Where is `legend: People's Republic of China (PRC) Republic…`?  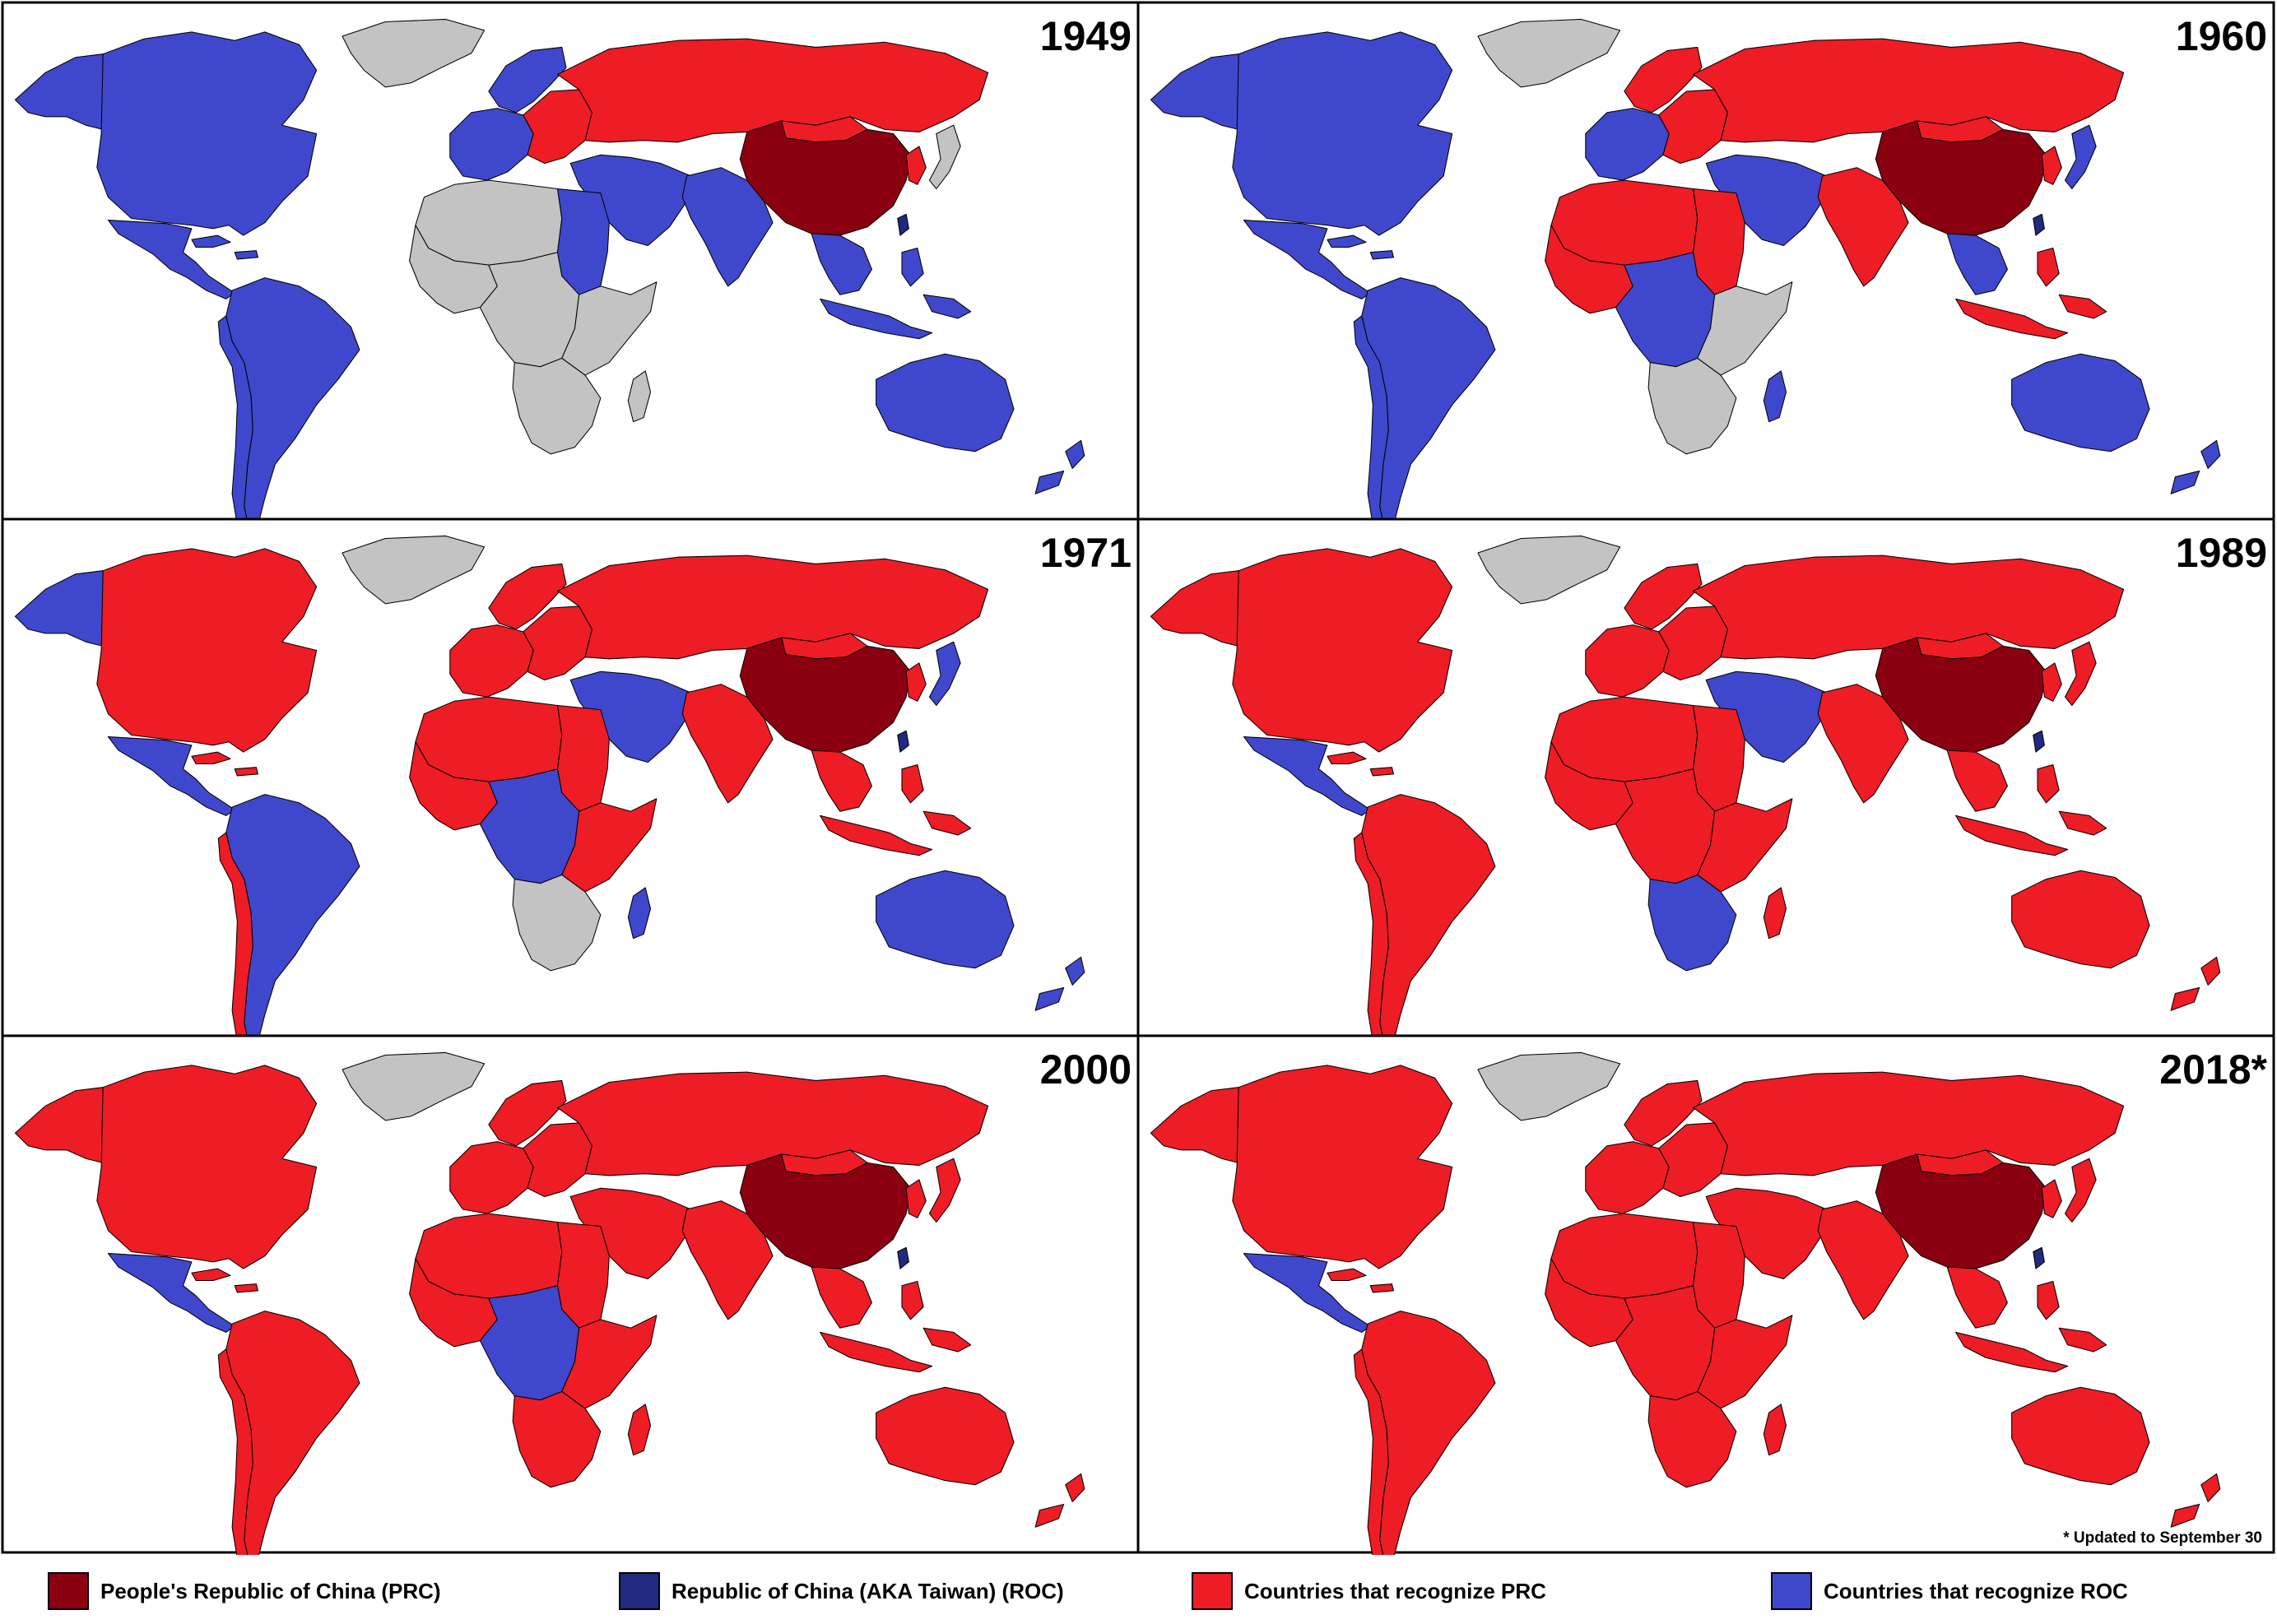 legend: People's Republic of China (PRC) Republic… is located at coordinates (1138, 1589).